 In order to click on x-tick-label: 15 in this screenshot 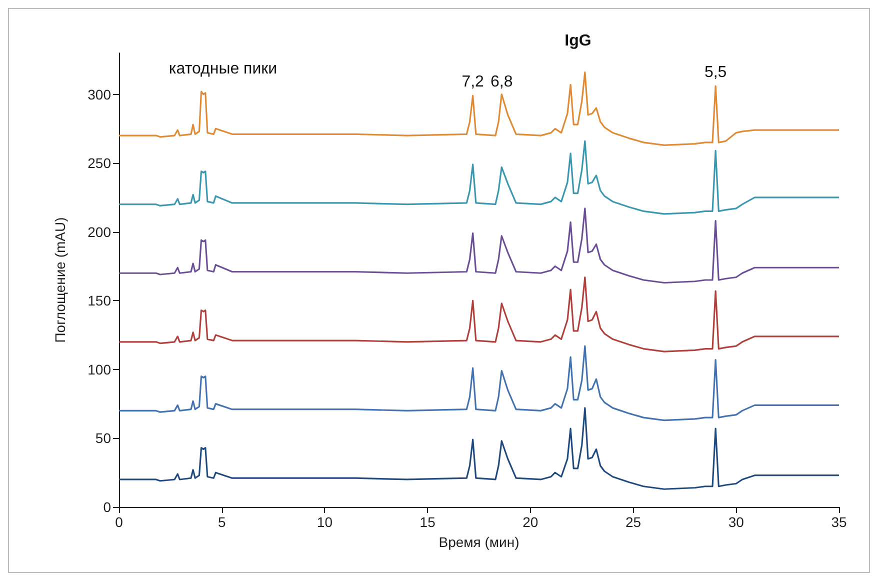, I will do `click(428, 522)`.